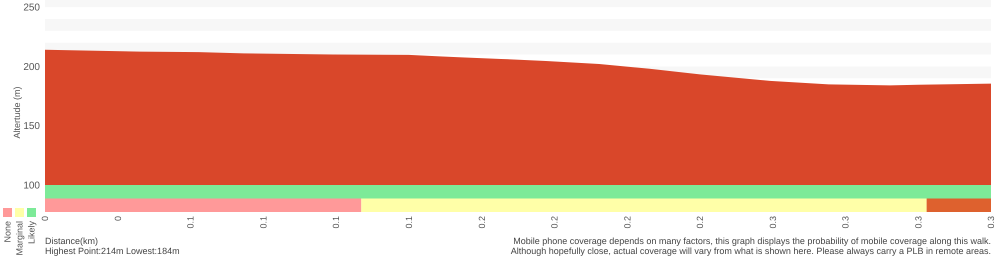 The height and width of the screenshot is (260, 1000). I want to click on y-tick-label: 150, so click(31, 126).